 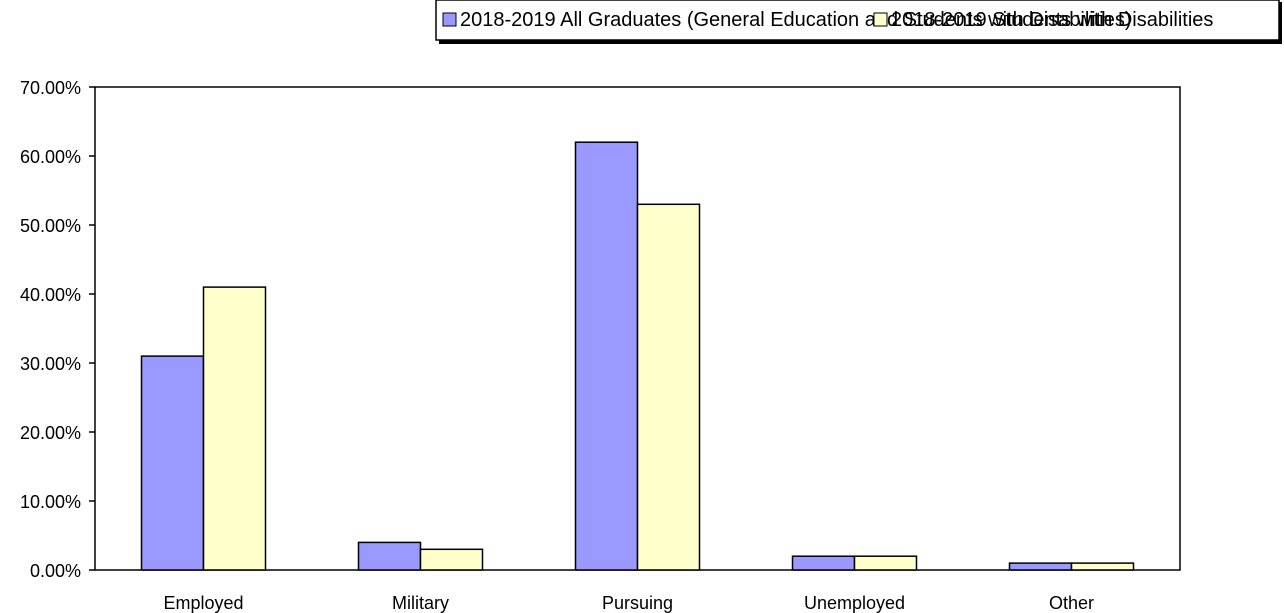 What do you see at coordinates (50, 226) in the screenshot?
I see `y-tick-label: 50.00%` at bounding box center [50, 226].